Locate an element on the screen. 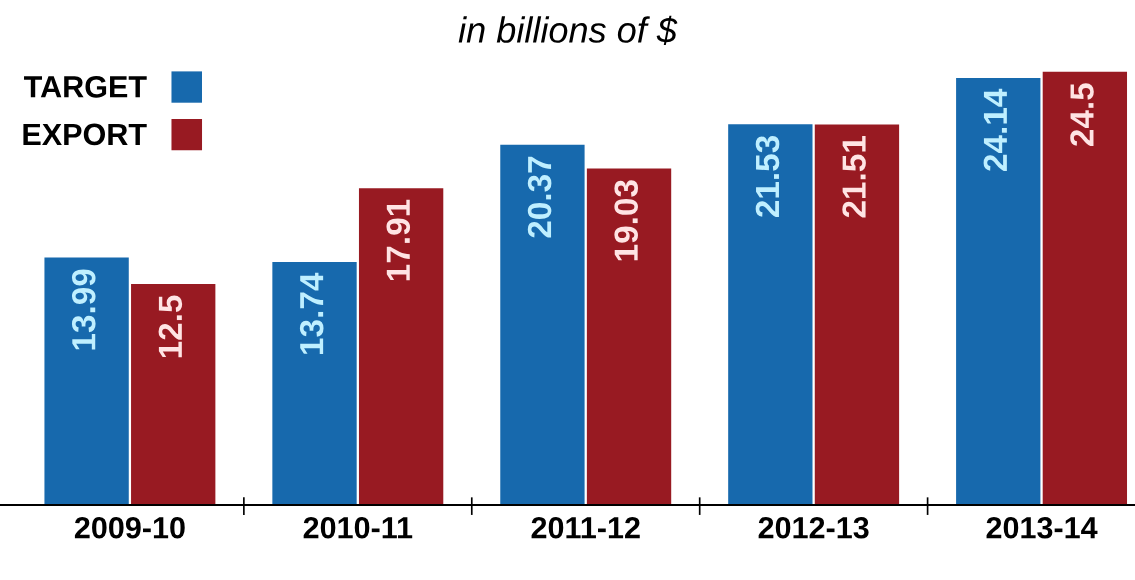  x-tick-label: 2011-12 is located at coordinates (585, 527).